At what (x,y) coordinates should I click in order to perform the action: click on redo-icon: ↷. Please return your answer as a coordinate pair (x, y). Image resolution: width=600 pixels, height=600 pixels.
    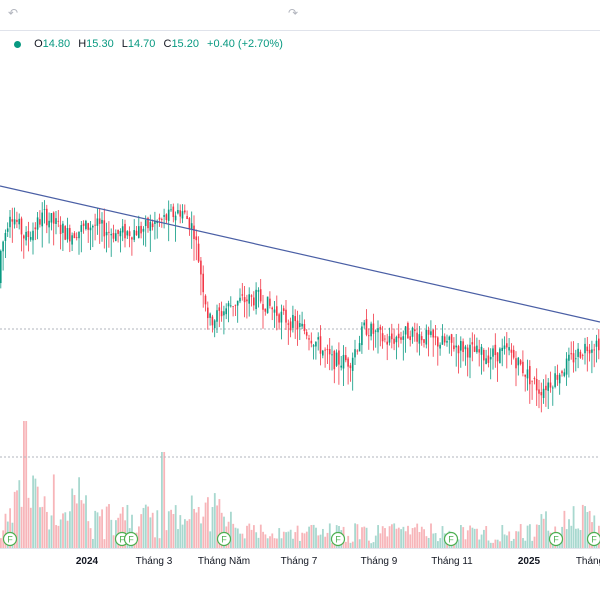
    Looking at the image, I should click on (293, 13).